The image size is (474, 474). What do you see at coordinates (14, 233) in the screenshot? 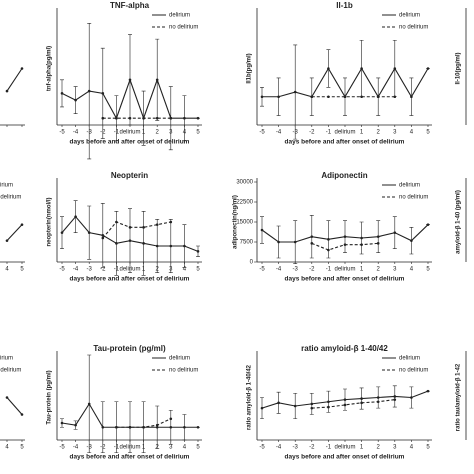
I see `series-line` at bounding box center [14, 233].